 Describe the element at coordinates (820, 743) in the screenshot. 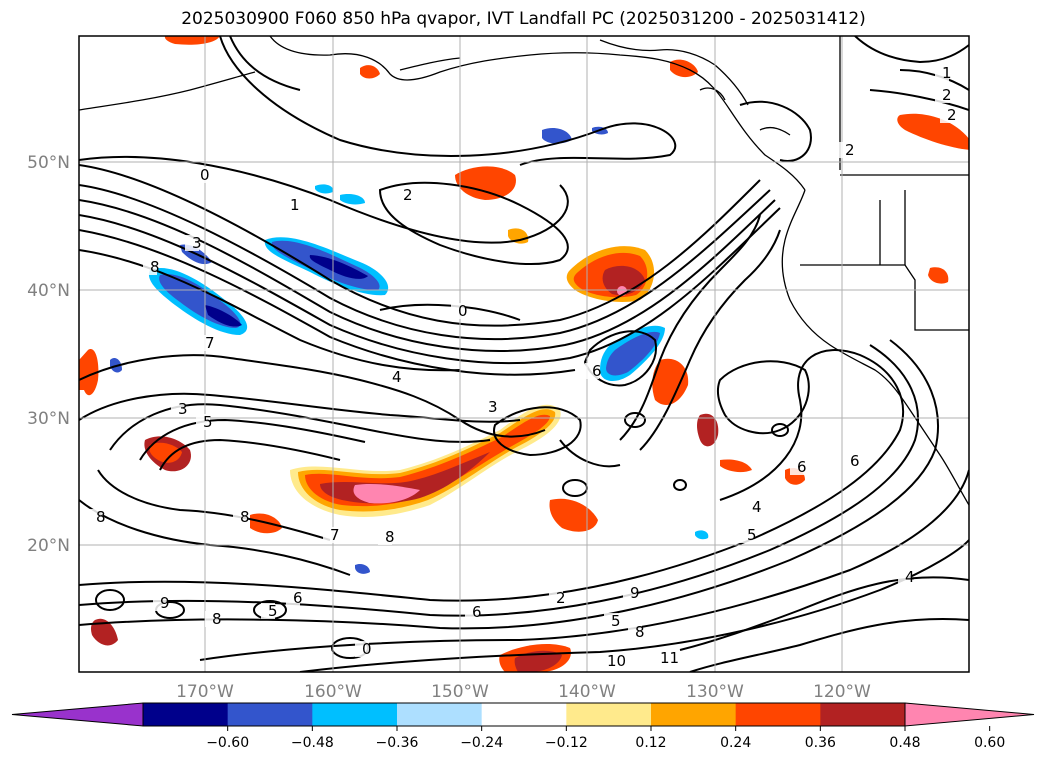

I see `colorbar-tick-label: 0.36` at that location.